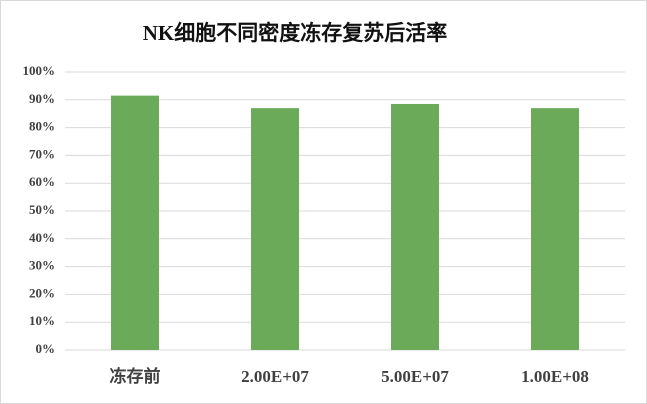  I want to click on x-tick-label: 冻存前, so click(135, 376).